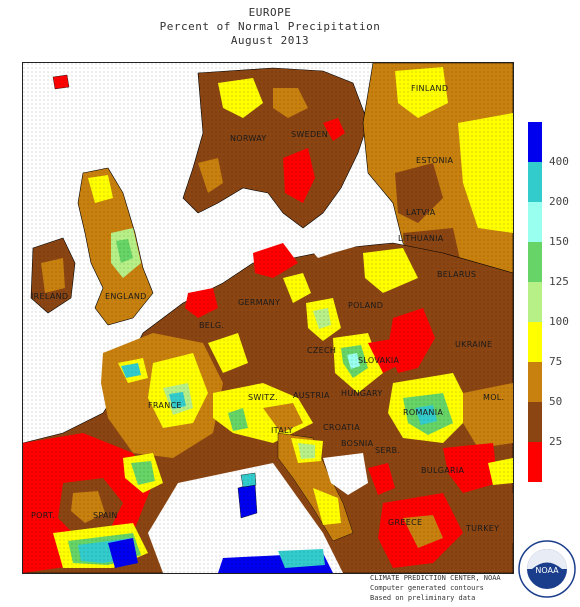  What do you see at coordinates (423, 598) in the screenshot?
I see `credits-line-3: Based on preliminary data` at bounding box center [423, 598].